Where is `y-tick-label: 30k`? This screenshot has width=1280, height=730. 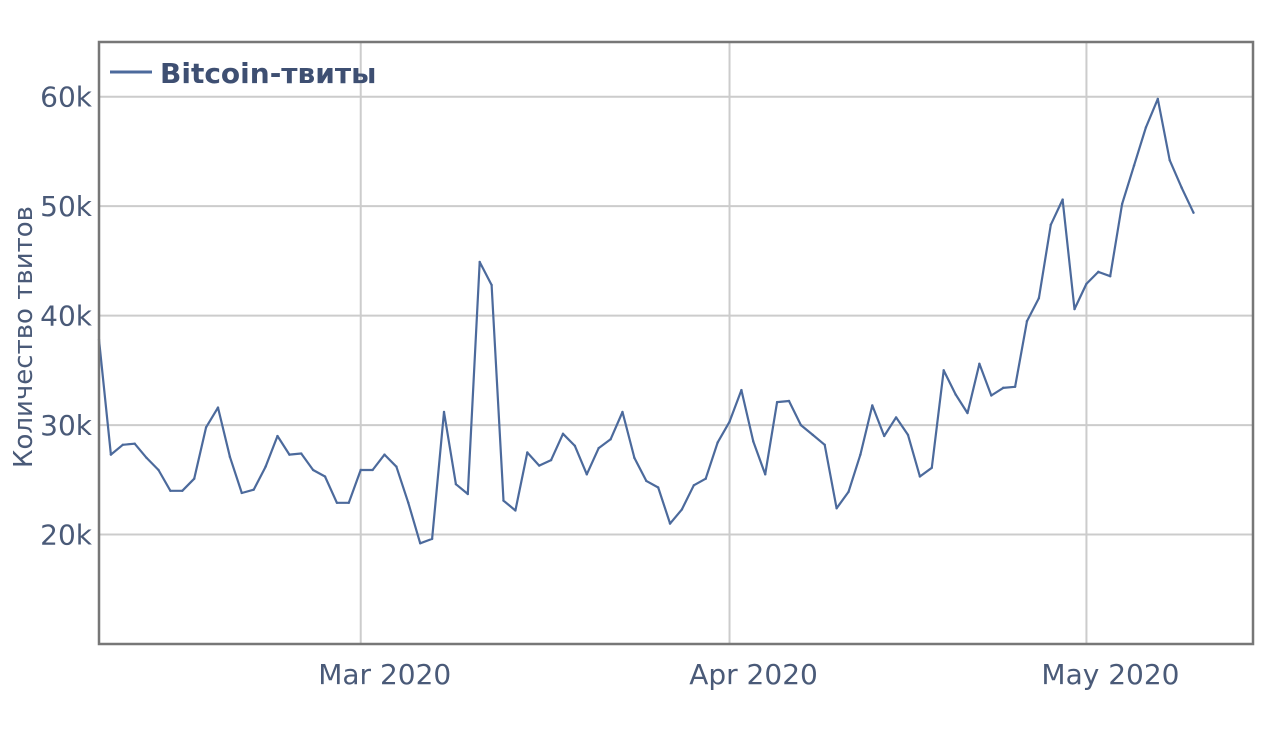
y-tick-label: 30k is located at coordinates (66, 425).